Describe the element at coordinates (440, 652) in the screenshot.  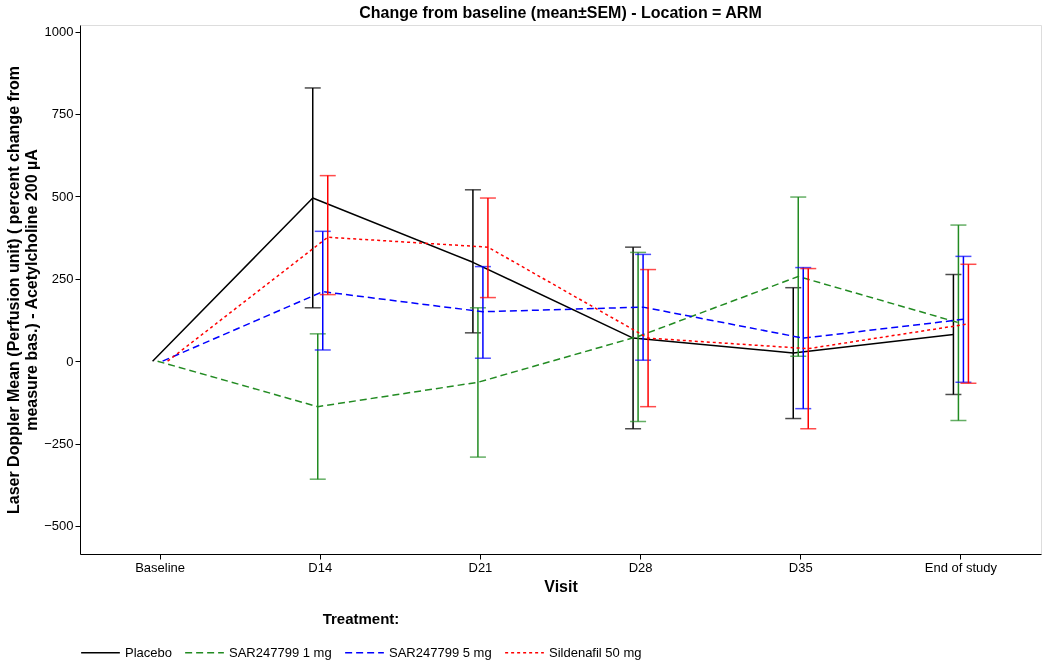
I see `legend-label: SAR247799 5 mg` at that location.